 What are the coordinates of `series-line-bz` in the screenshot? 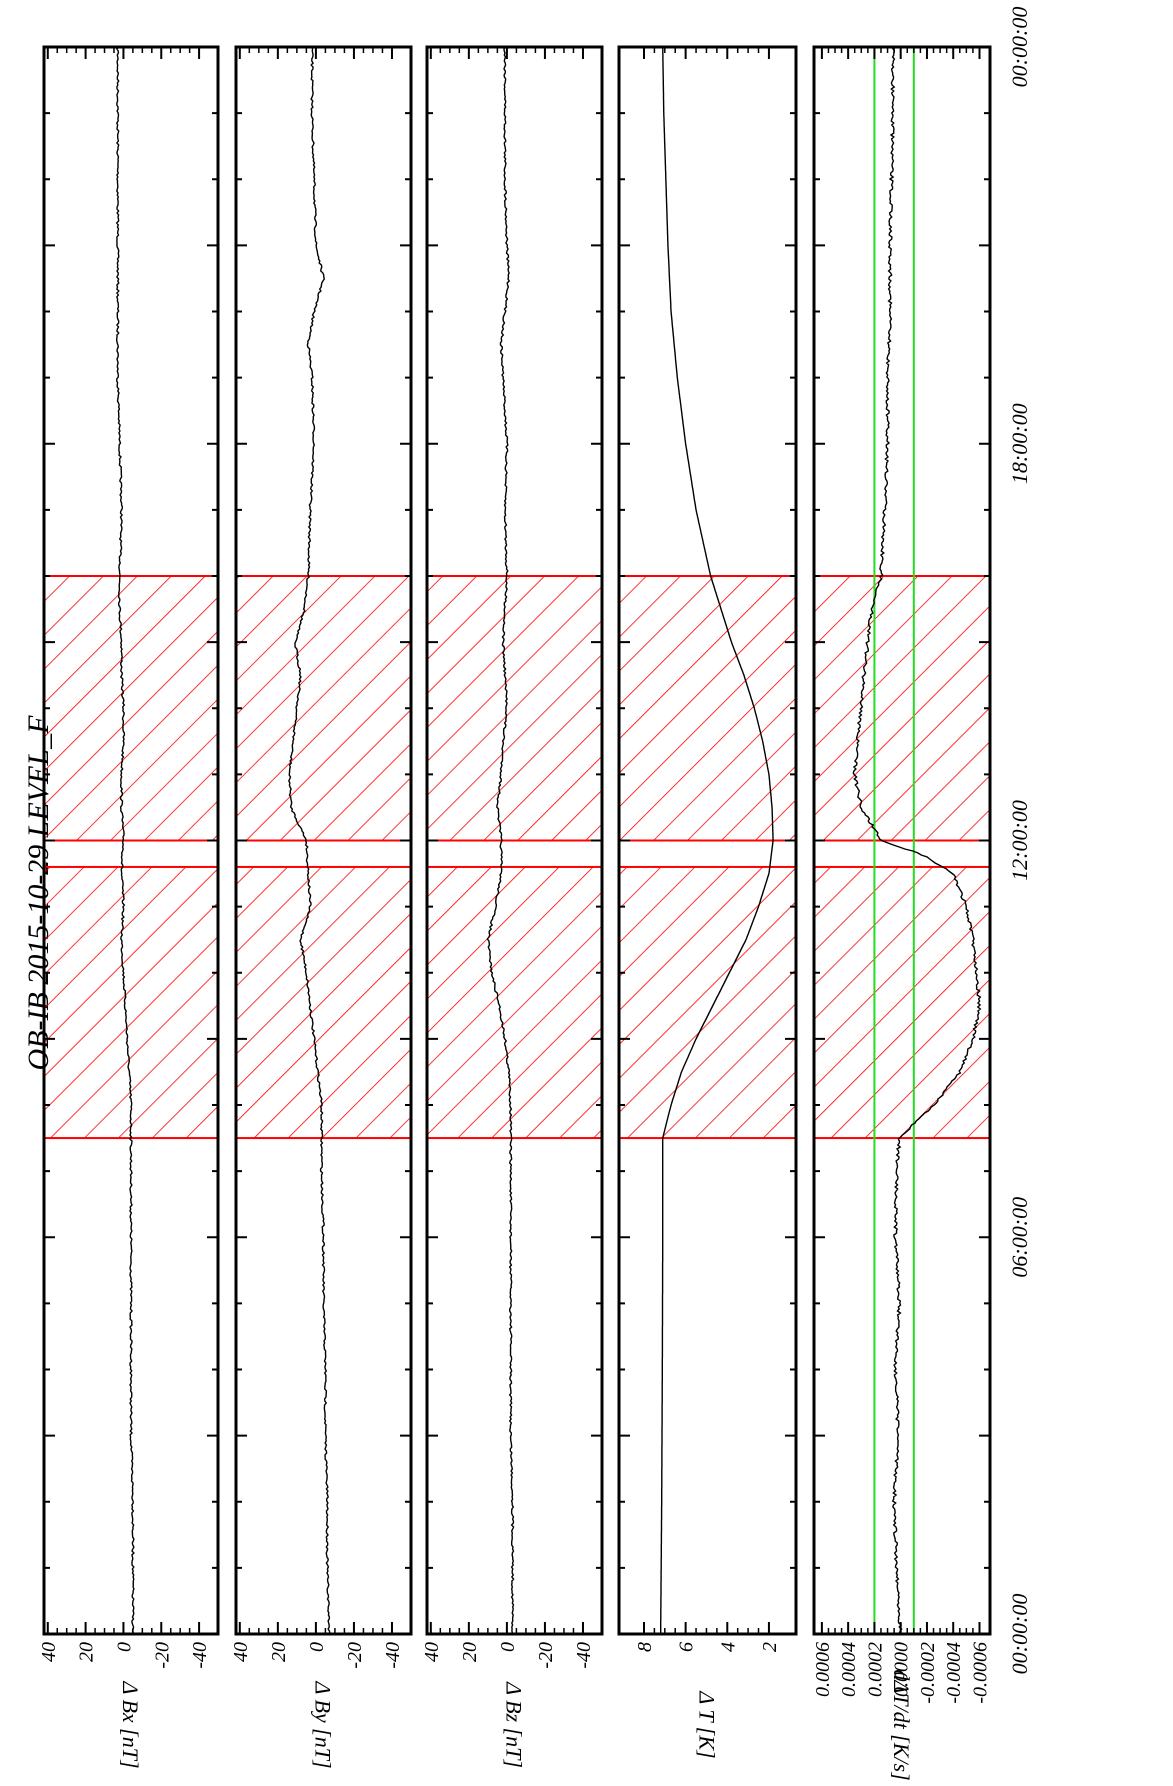 It's located at (500, 840).